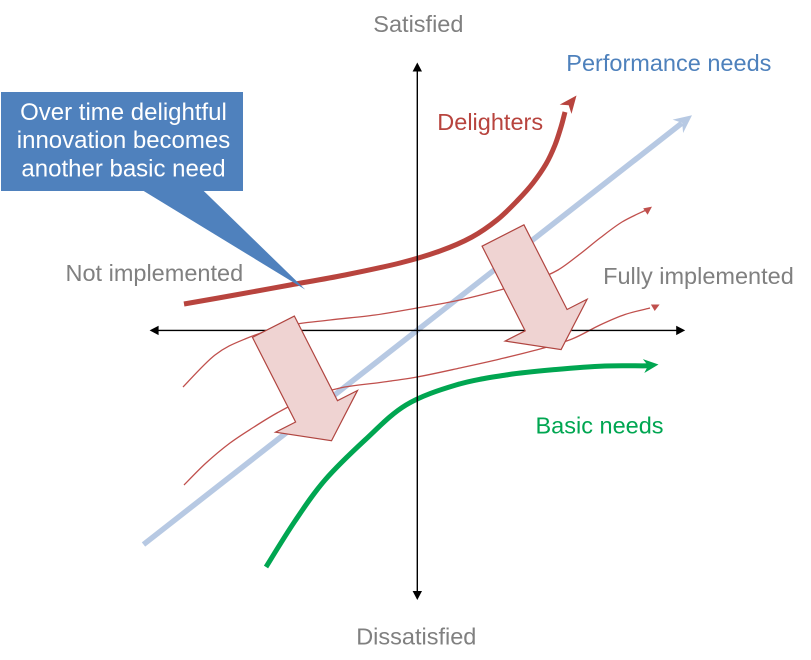  I want to click on svg-text: Satisfied, so click(418, 24).